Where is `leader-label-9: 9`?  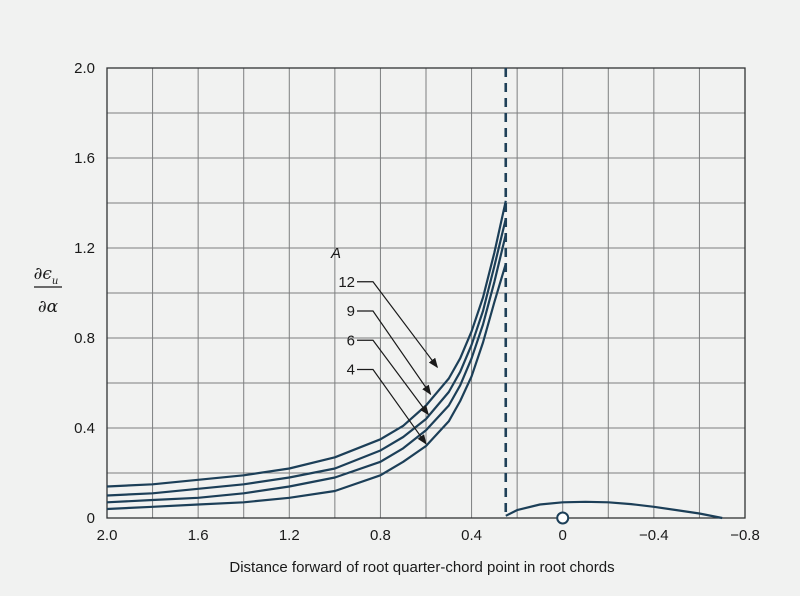 leader-label-9: 9 is located at coordinates (351, 311).